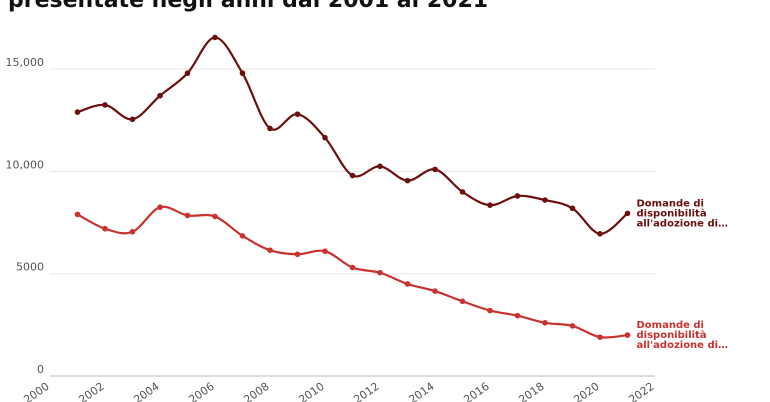 The width and height of the screenshot is (770, 402). I want to click on y-tick-label: 5000, so click(30, 267).